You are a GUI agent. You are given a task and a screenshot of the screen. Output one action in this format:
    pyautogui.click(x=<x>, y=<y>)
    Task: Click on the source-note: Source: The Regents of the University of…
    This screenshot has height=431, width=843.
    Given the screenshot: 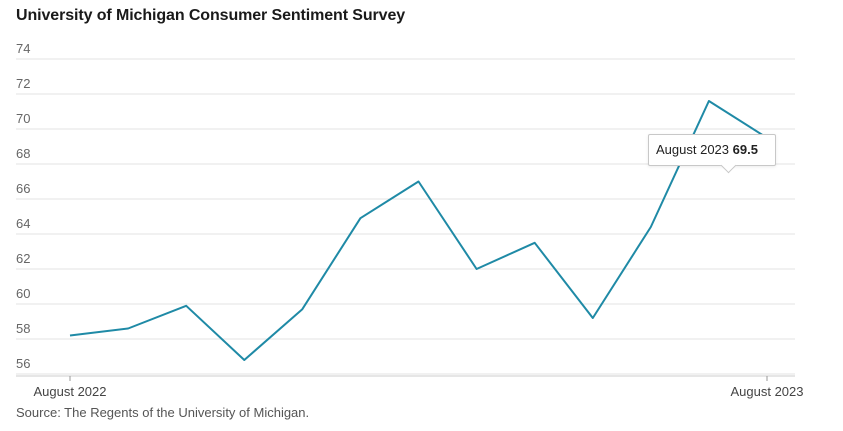 What is the action you would take?
    pyautogui.click(x=163, y=412)
    